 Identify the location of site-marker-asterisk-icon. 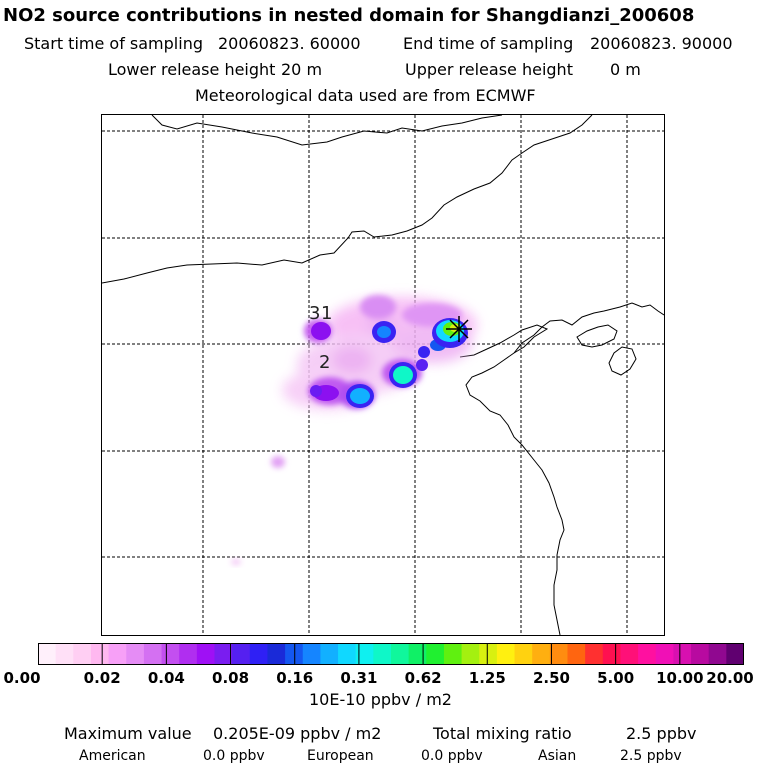
(459, 329).